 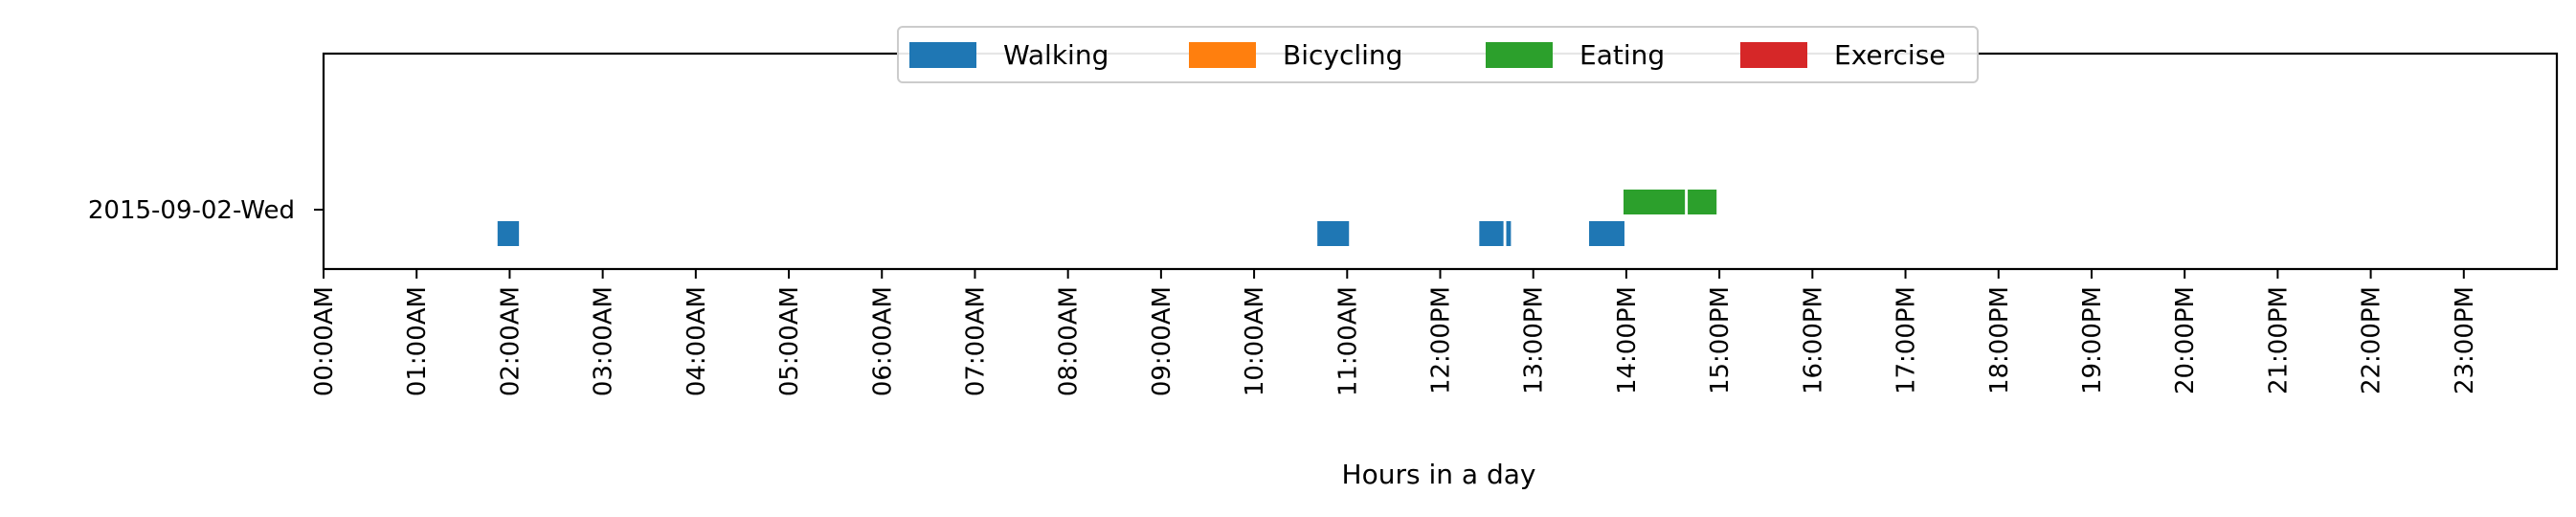 I want to click on legend-frame, so click(x=1438, y=54).